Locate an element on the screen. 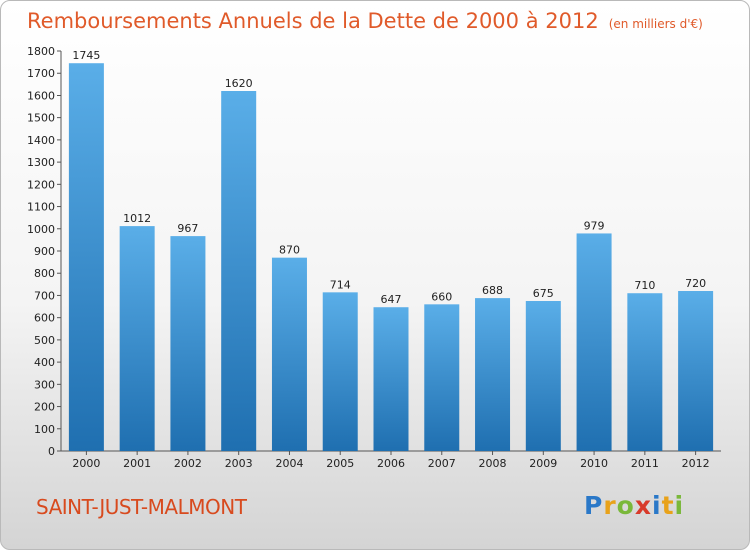 Image resolution: width=750 pixels, height=550 pixels. y-tick-label: 1500 is located at coordinates (41, 118).